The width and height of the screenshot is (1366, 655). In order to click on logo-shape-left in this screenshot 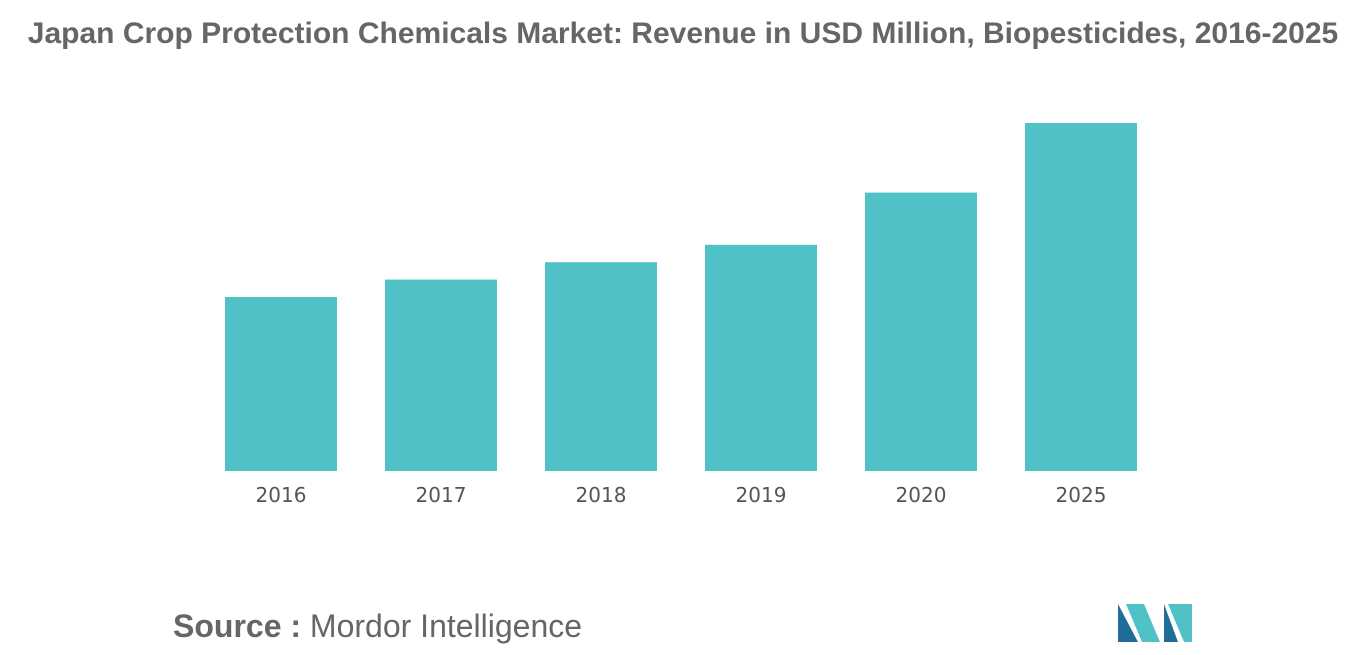, I will do `click(1128, 623)`.